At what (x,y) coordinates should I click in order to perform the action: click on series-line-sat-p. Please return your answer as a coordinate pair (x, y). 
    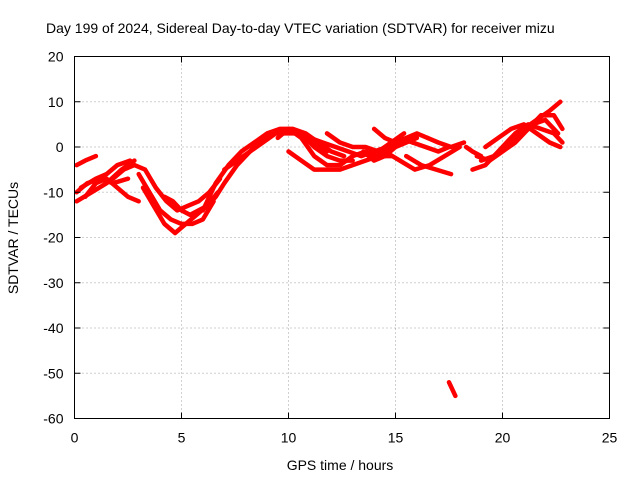
    Looking at the image, I should click on (390, 149).